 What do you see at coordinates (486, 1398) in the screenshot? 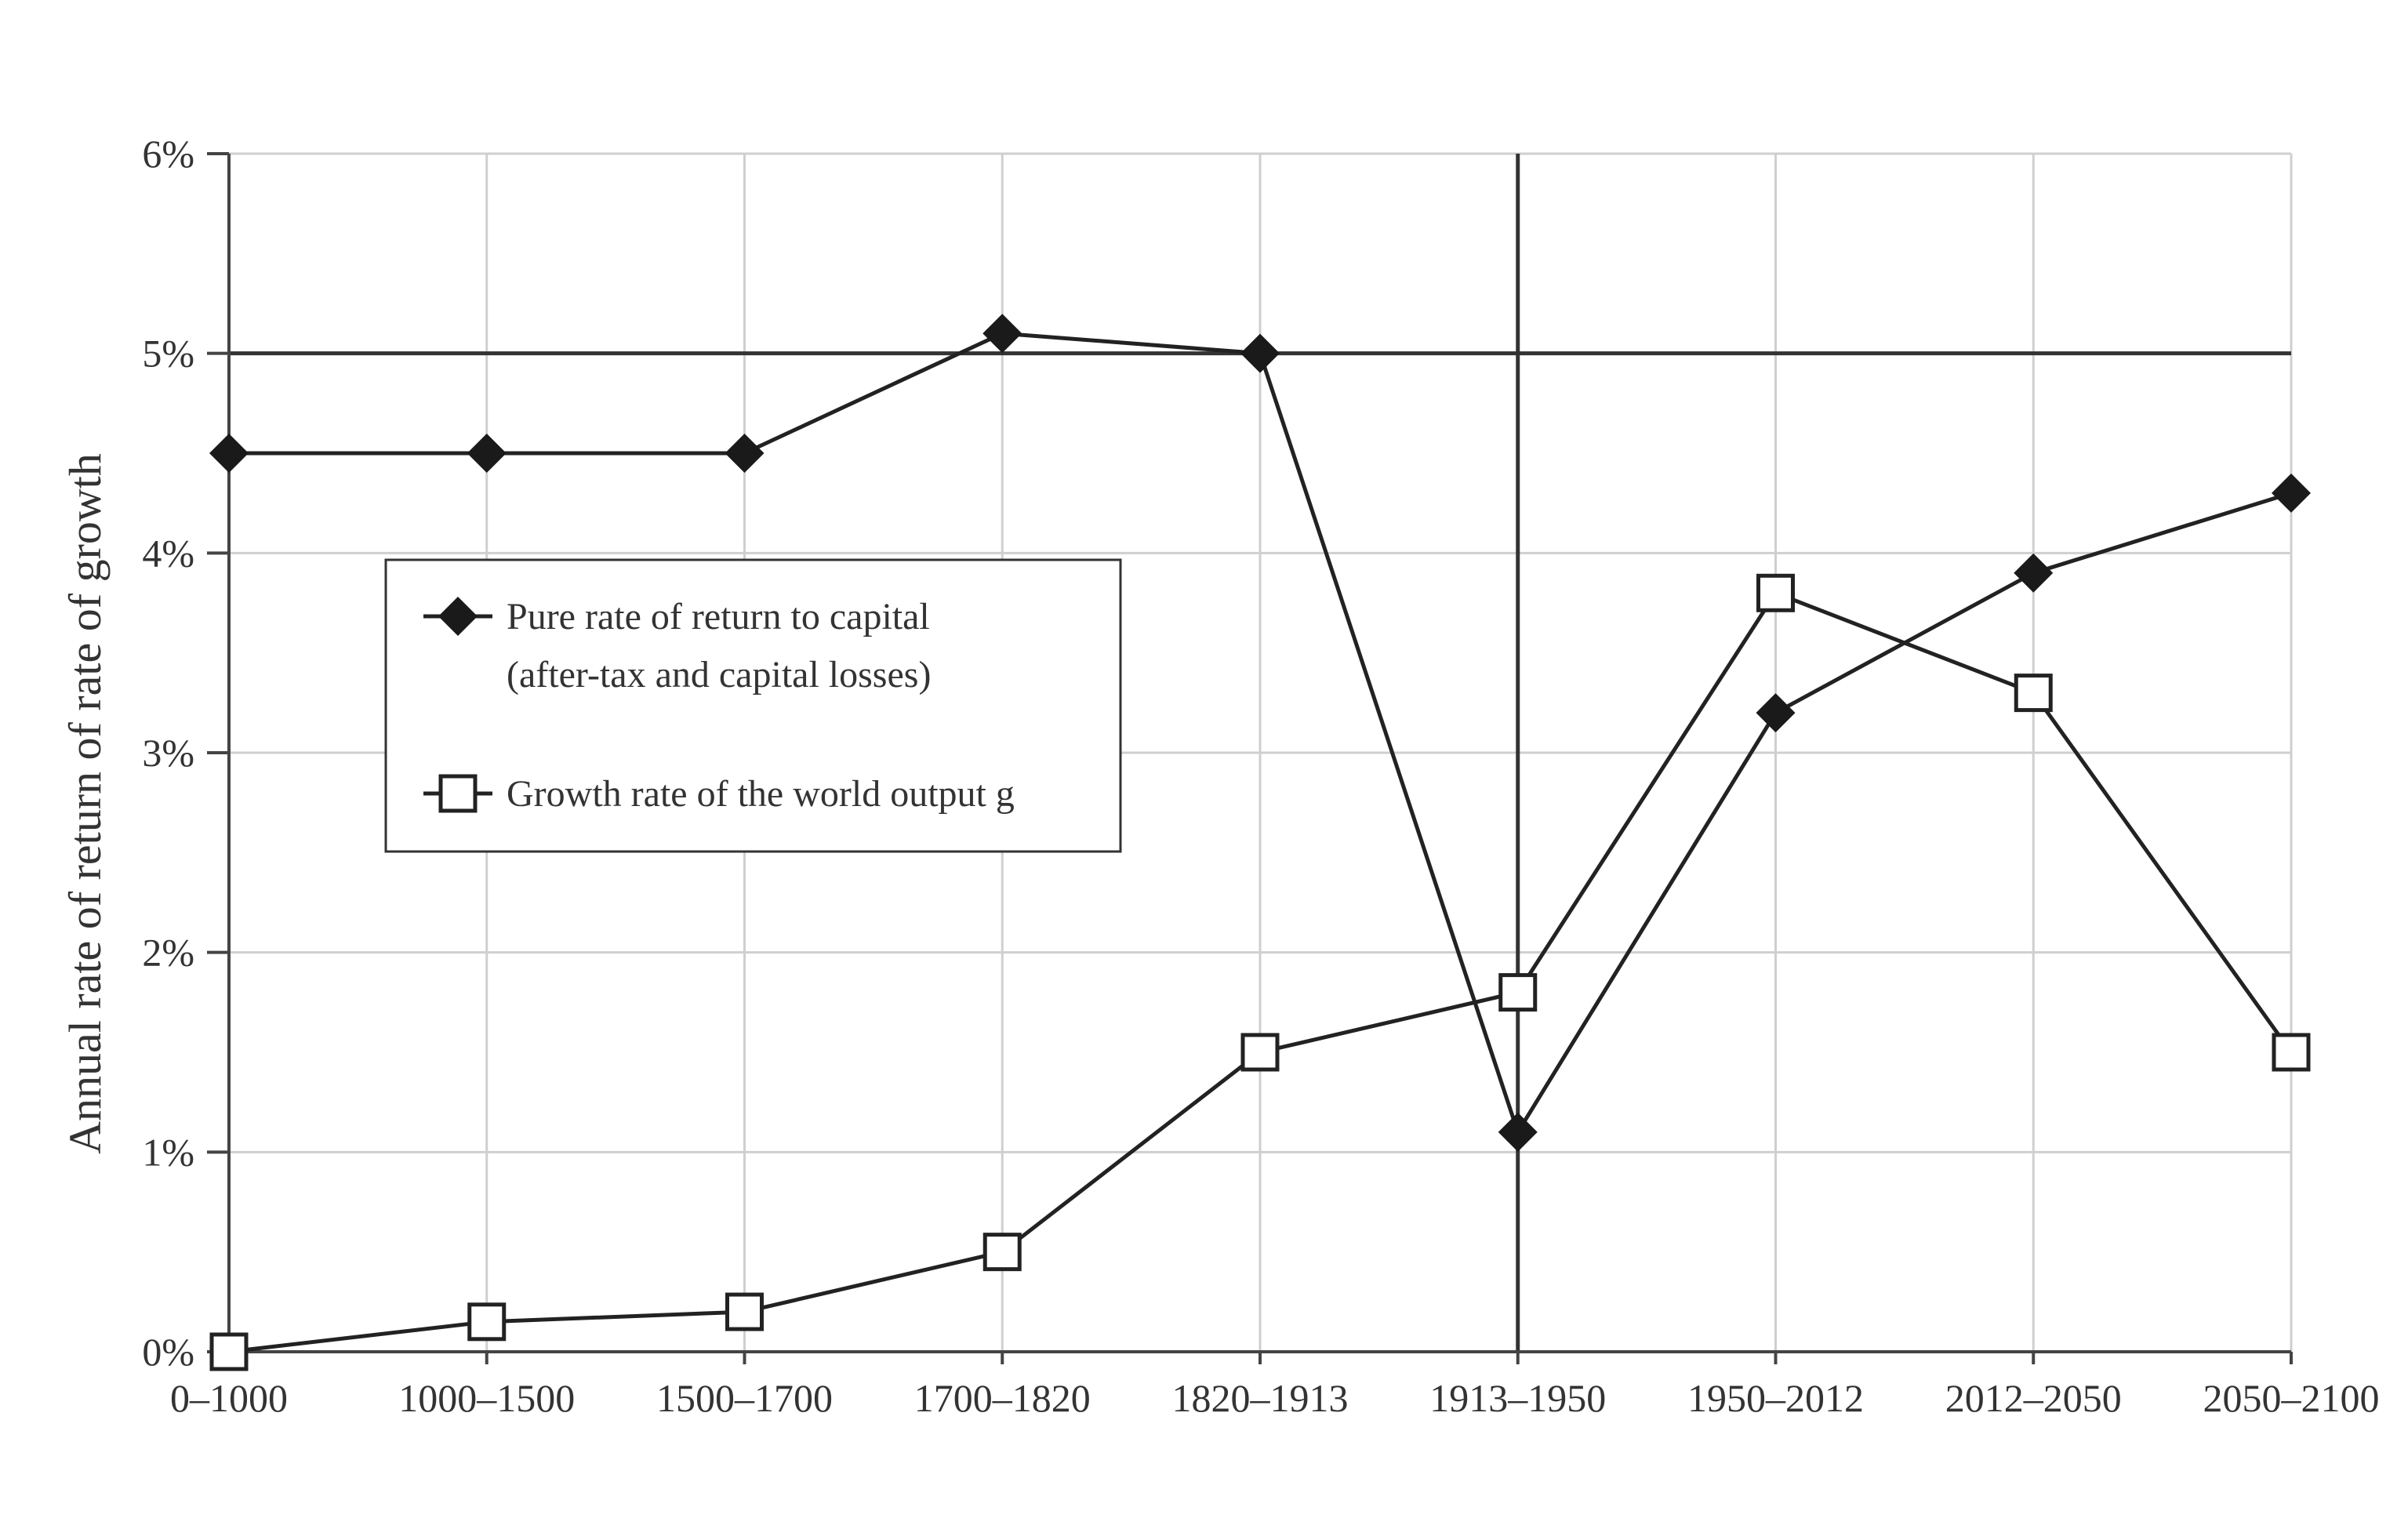
I see `x-tick-label-1: 1000–1500` at bounding box center [486, 1398].